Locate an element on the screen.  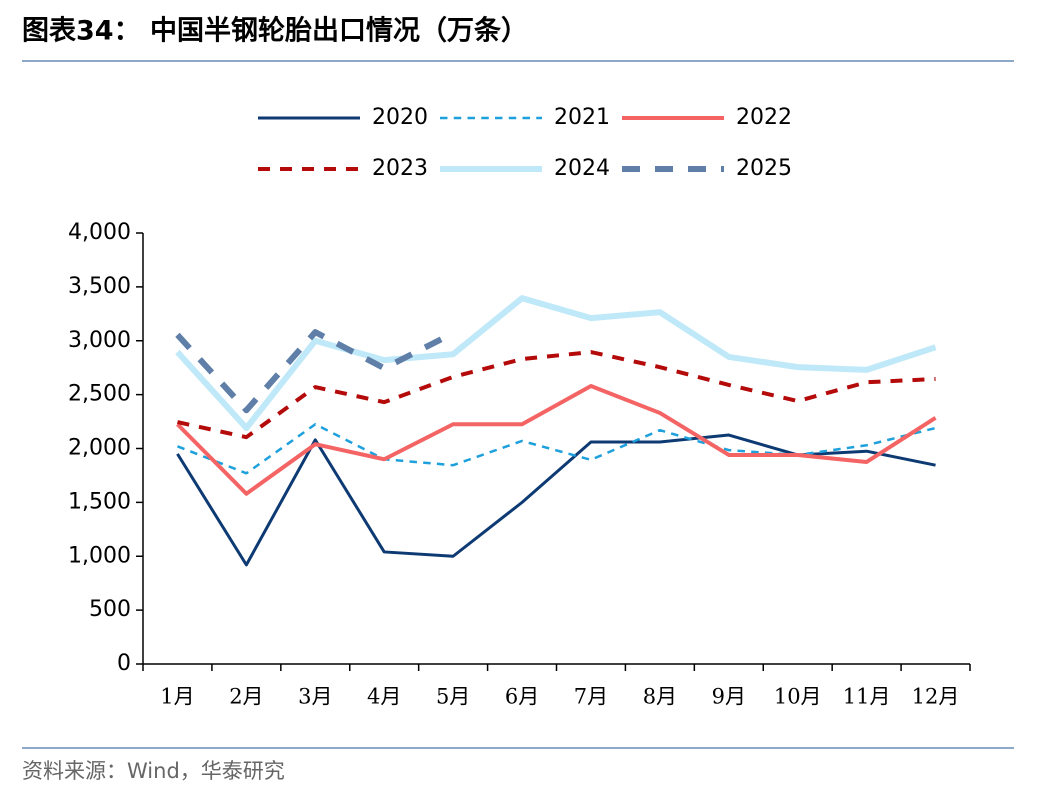
x-tick-label: 8月 is located at coordinates (660, 697).